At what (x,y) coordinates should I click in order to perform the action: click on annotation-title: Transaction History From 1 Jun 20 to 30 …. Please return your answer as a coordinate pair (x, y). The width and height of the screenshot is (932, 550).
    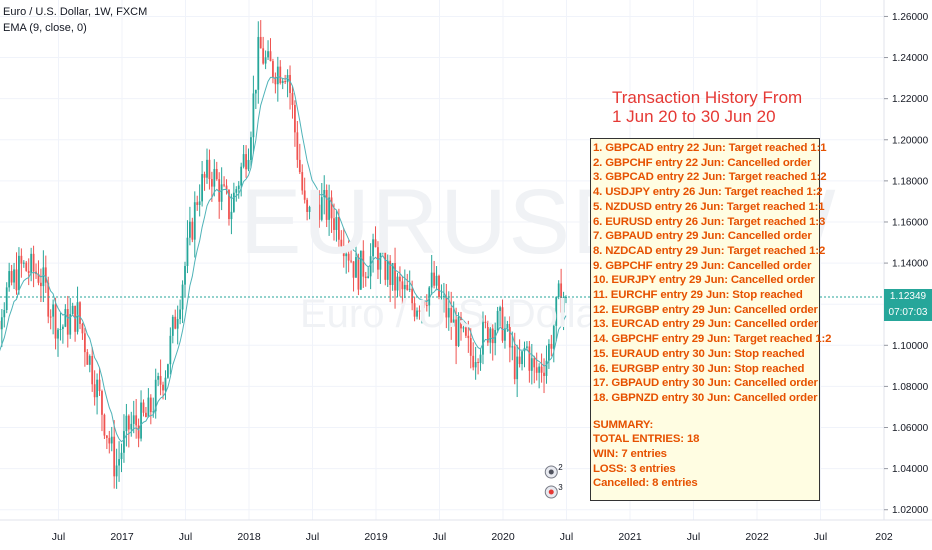
    Looking at the image, I should click on (707, 107).